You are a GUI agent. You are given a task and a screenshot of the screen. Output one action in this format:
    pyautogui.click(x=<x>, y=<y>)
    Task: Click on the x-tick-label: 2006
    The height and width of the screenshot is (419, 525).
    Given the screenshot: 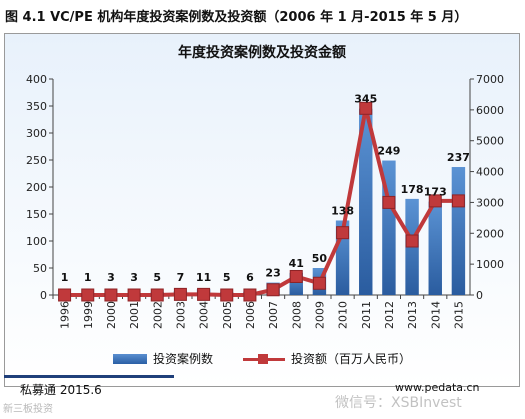 What is the action you would take?
    pyautogui.click(x=250, y=315)
    